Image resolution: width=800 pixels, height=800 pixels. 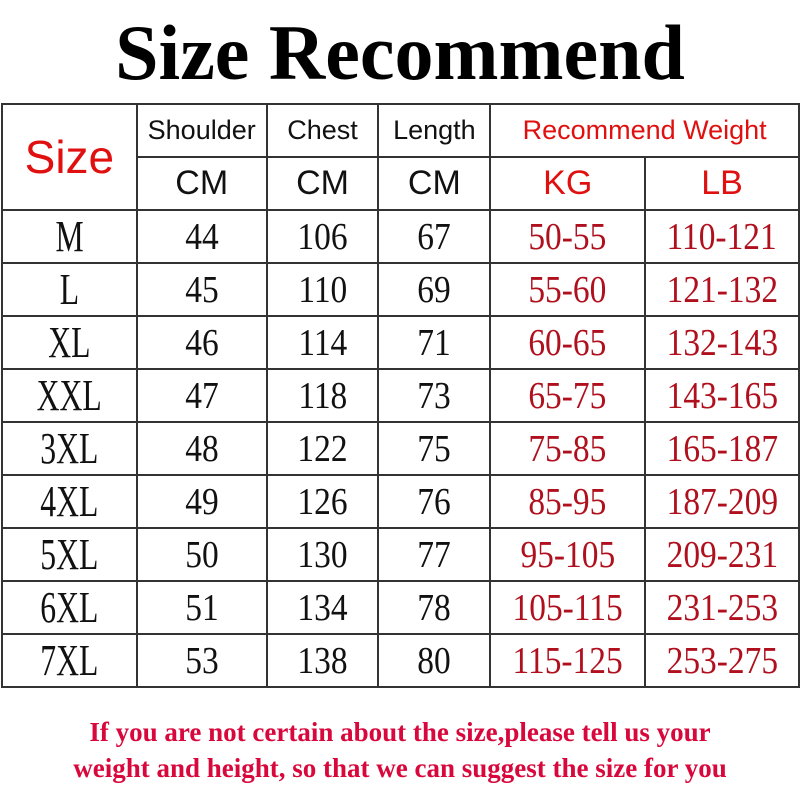 I want to click on shoulder-cell: 47, so click(x=201, y=395).